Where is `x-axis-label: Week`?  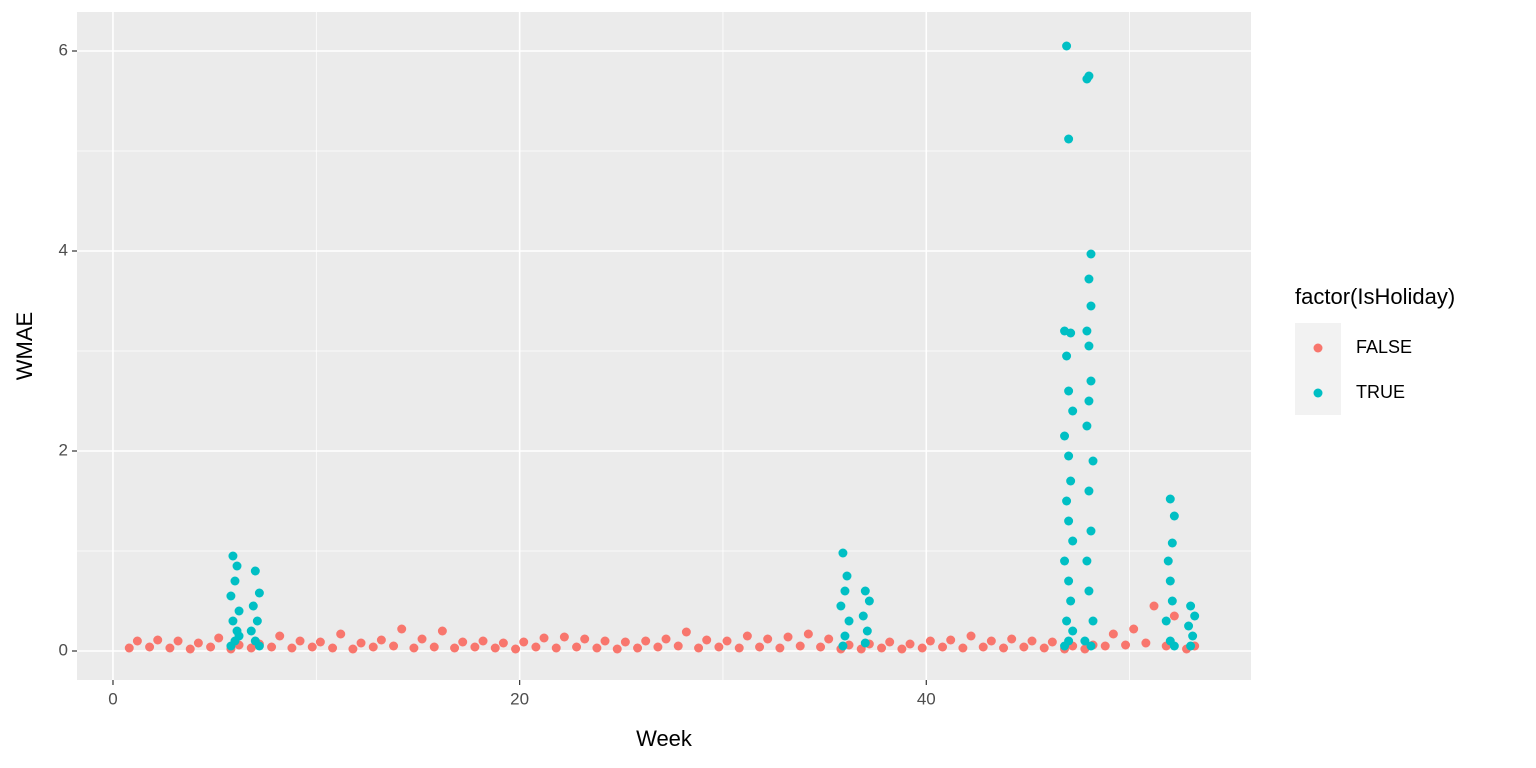
x-axis-label: Week is located at coordinates (664, 738).